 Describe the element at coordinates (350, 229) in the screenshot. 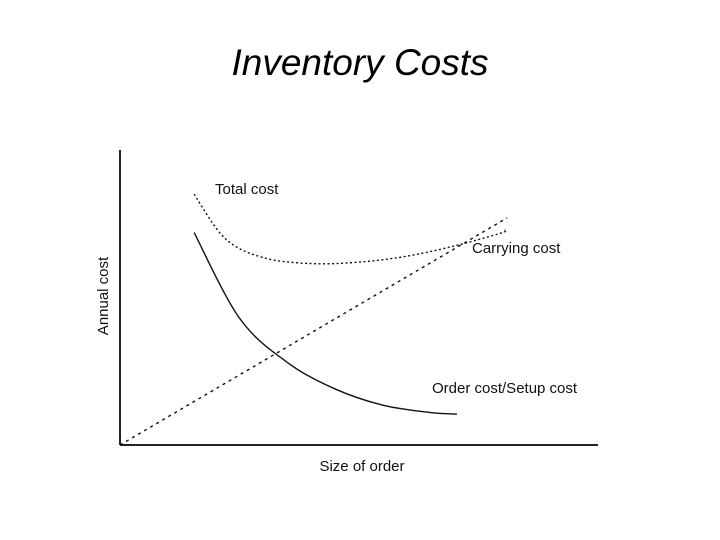

I see `series-line-total-cost` at that location.